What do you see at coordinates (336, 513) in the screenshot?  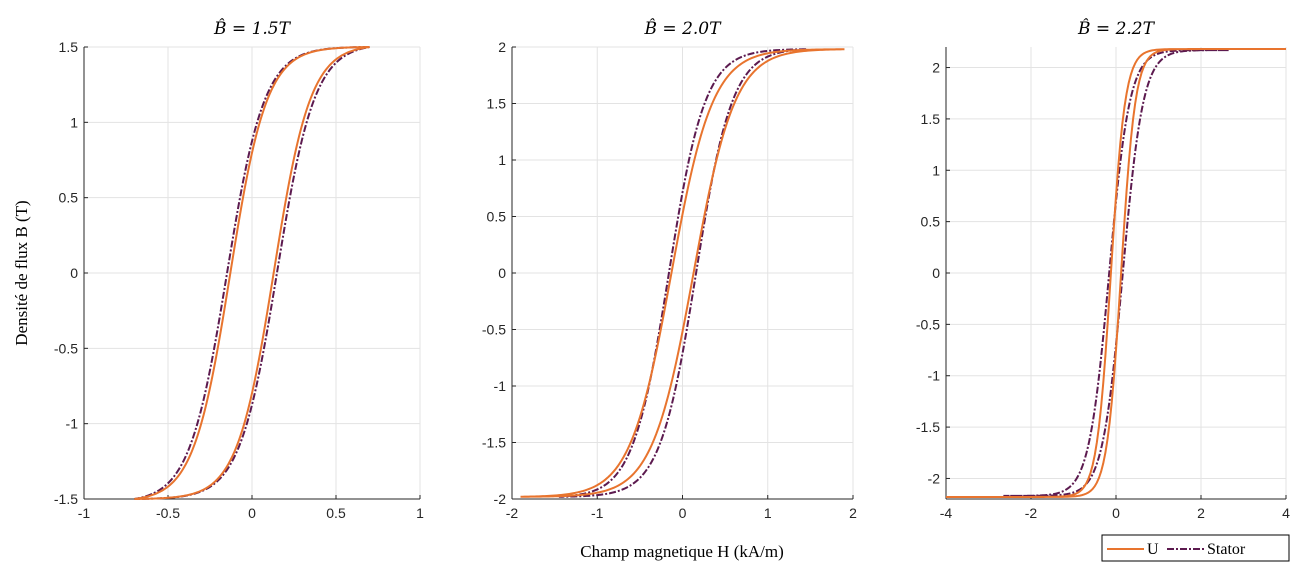 I see `x-tick-label: 0.5` at bounding box center [336, 513].